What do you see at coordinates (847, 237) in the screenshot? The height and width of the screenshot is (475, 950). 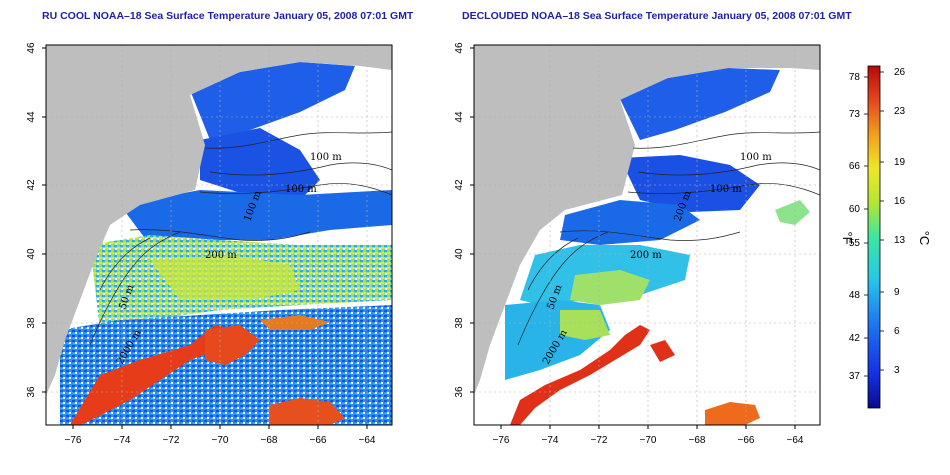 I see `colorbar-unit-fahrenheit: °F` at bounding box center [847, 237].